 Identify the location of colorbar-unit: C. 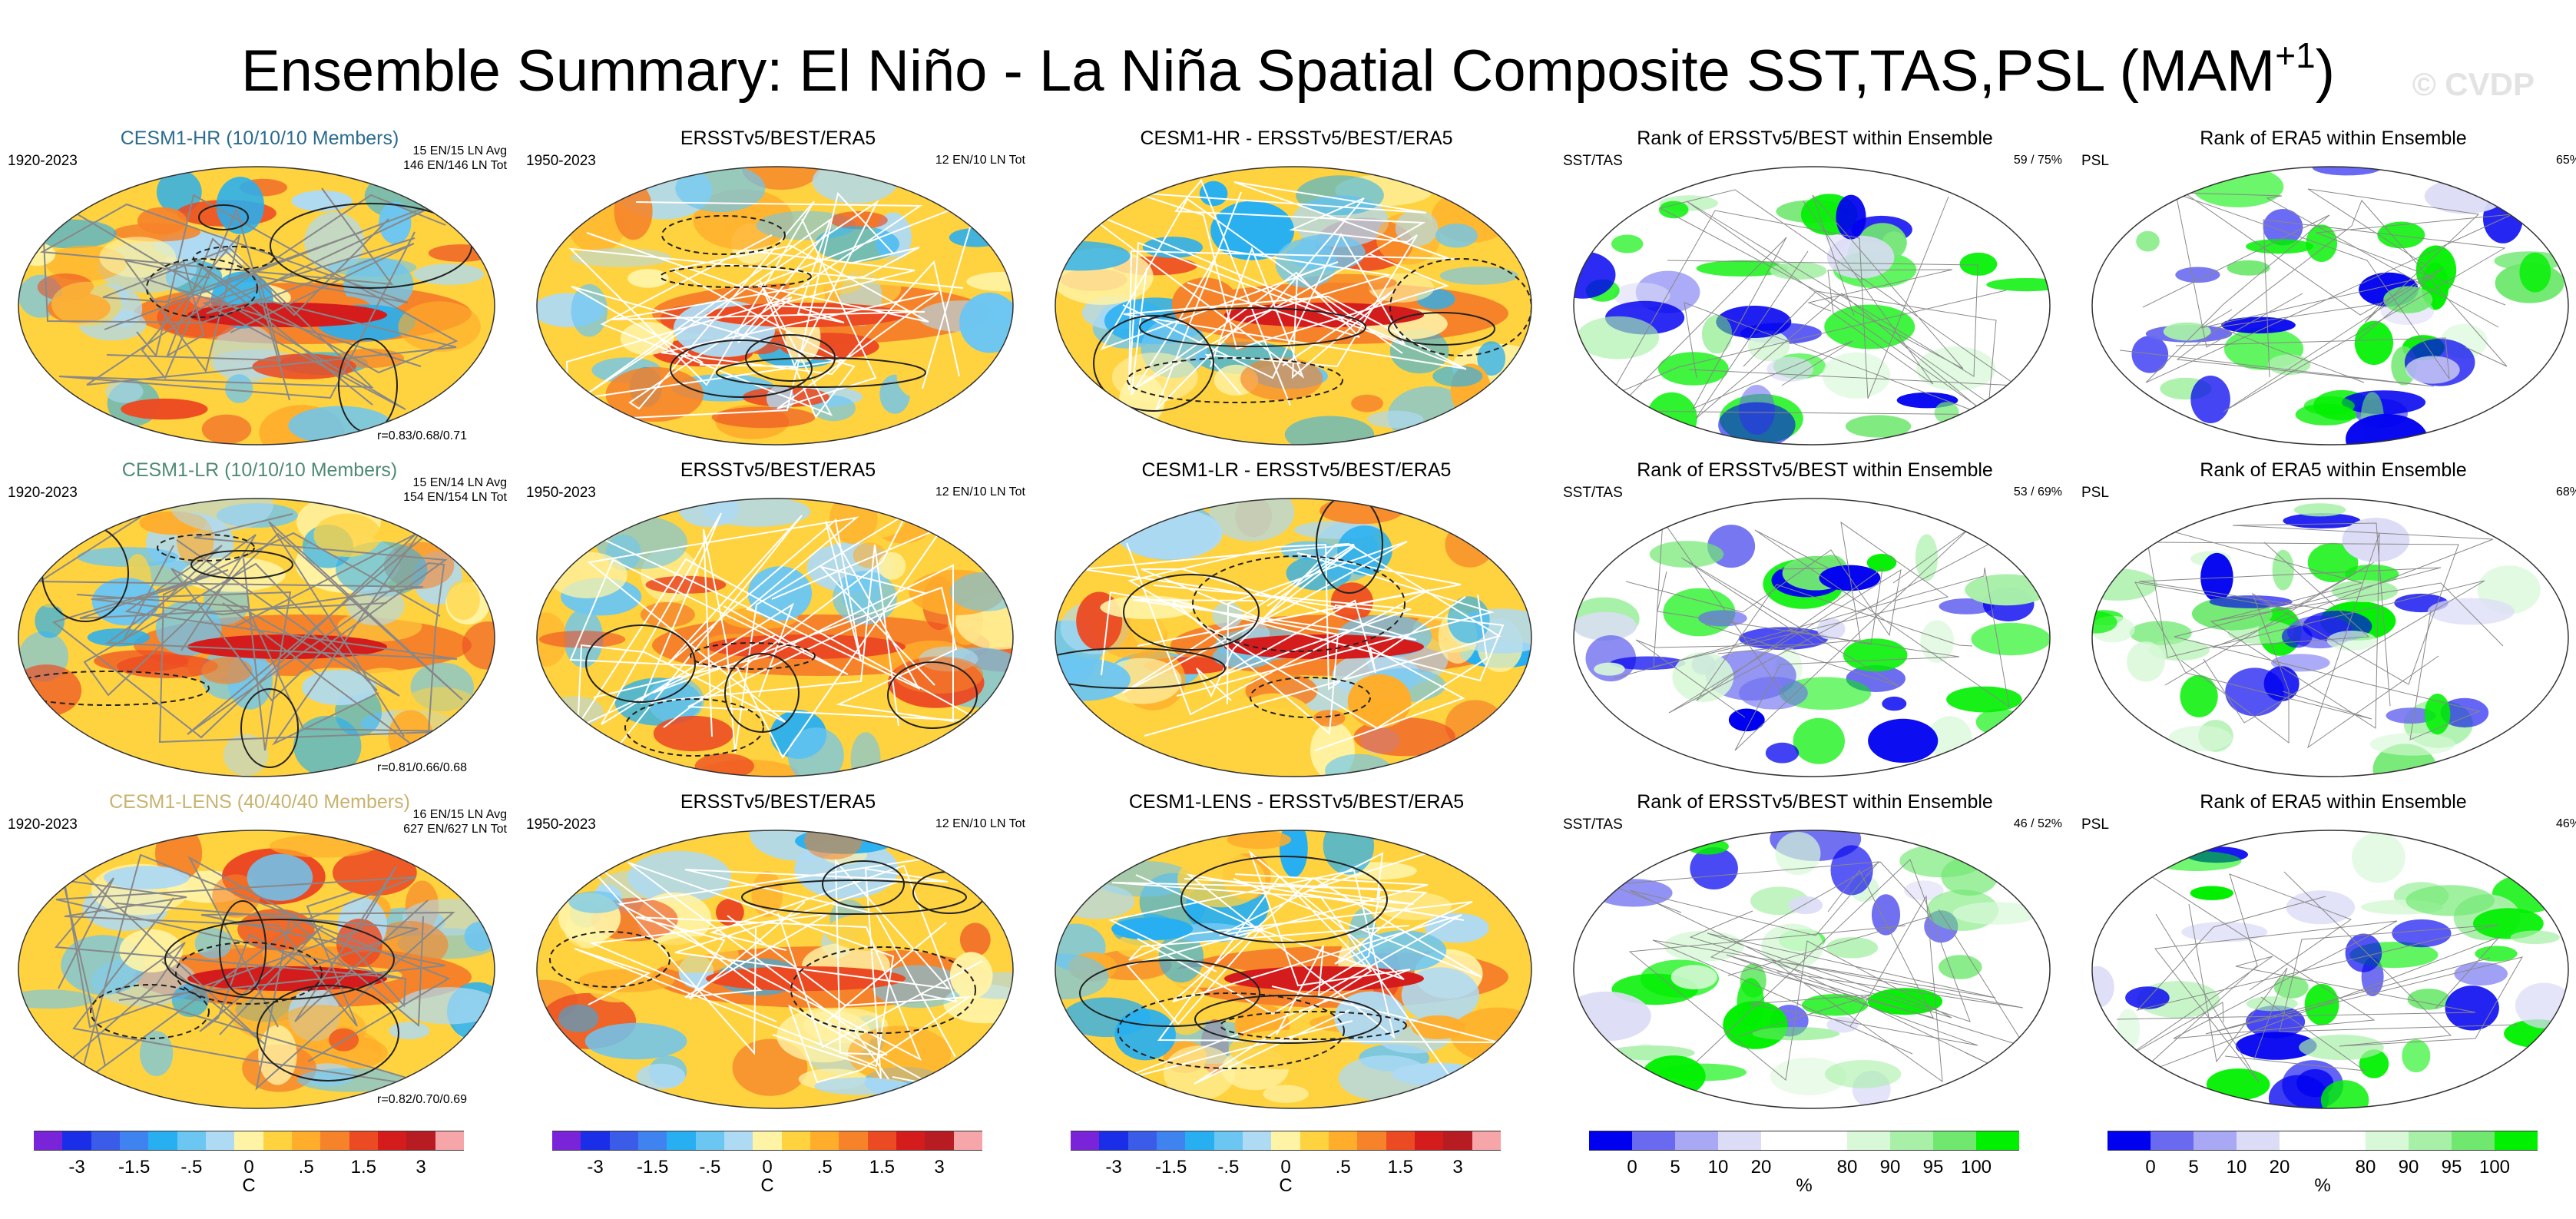
(1286, 1185).